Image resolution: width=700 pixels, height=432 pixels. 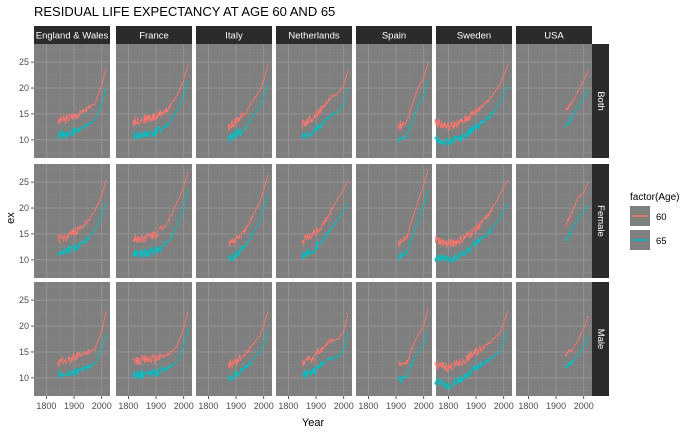 I want to click on strip-england-wales, so click(x=72, y=35).